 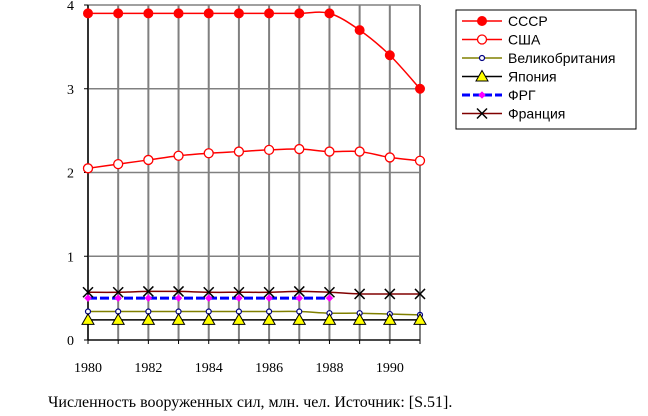 I want to click on y-tick-label: 3, so click(x=70, y=90).